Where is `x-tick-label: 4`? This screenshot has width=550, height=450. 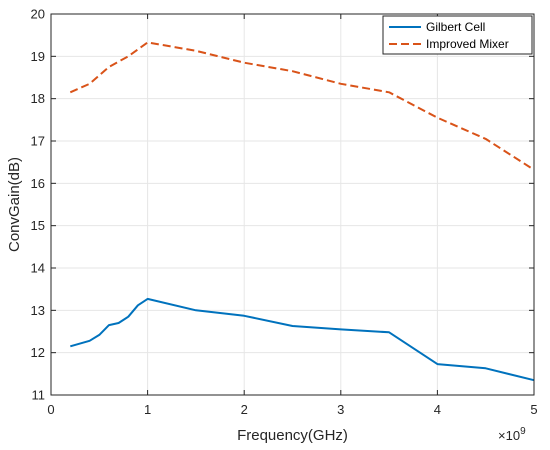 x-tick-label: 4 is located at coordinates (437, 409).